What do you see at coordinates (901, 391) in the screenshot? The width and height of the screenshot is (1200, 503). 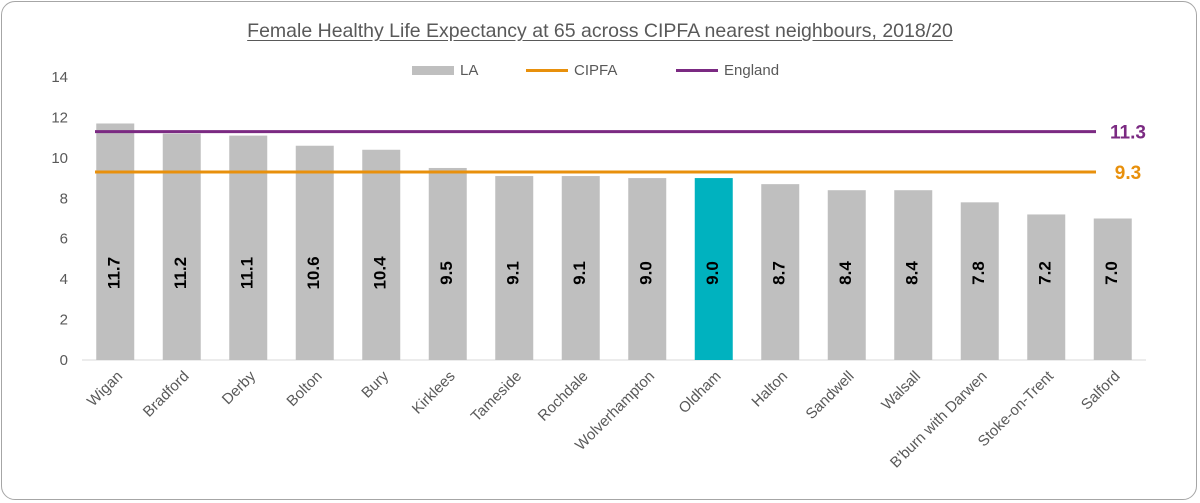 I see `x-tick-label: Walsall` at bounding box center [901, 391].